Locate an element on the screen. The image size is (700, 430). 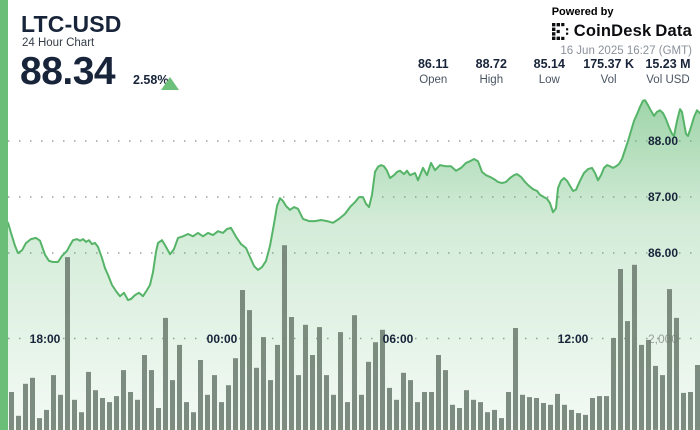
chart-subtitle: 24 Hour Chart is located at coordinates (58, 43).